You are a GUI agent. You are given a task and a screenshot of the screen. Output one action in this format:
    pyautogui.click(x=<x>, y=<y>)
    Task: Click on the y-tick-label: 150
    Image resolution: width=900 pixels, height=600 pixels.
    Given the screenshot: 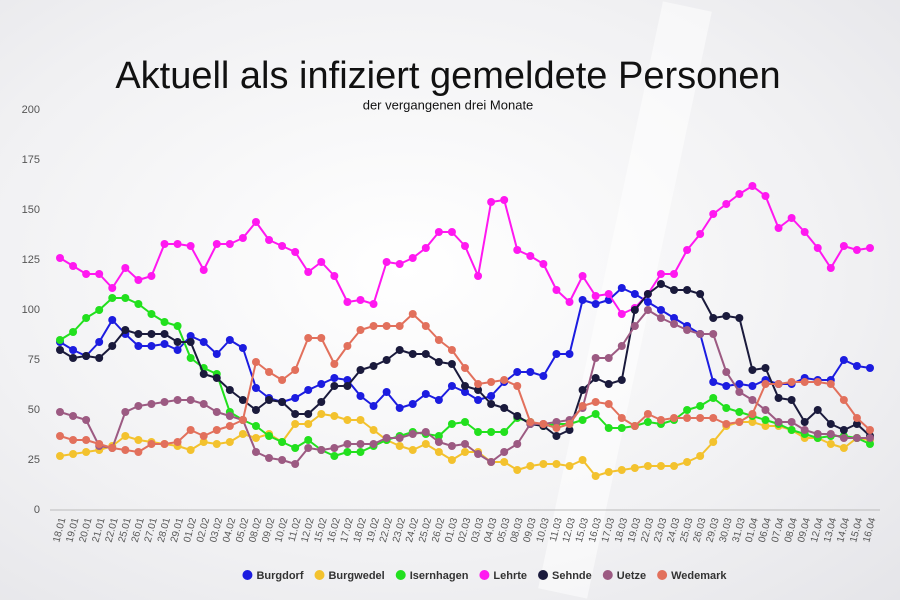 What is the action you would take?
    pyautogui.click(x=31, y=210)
    